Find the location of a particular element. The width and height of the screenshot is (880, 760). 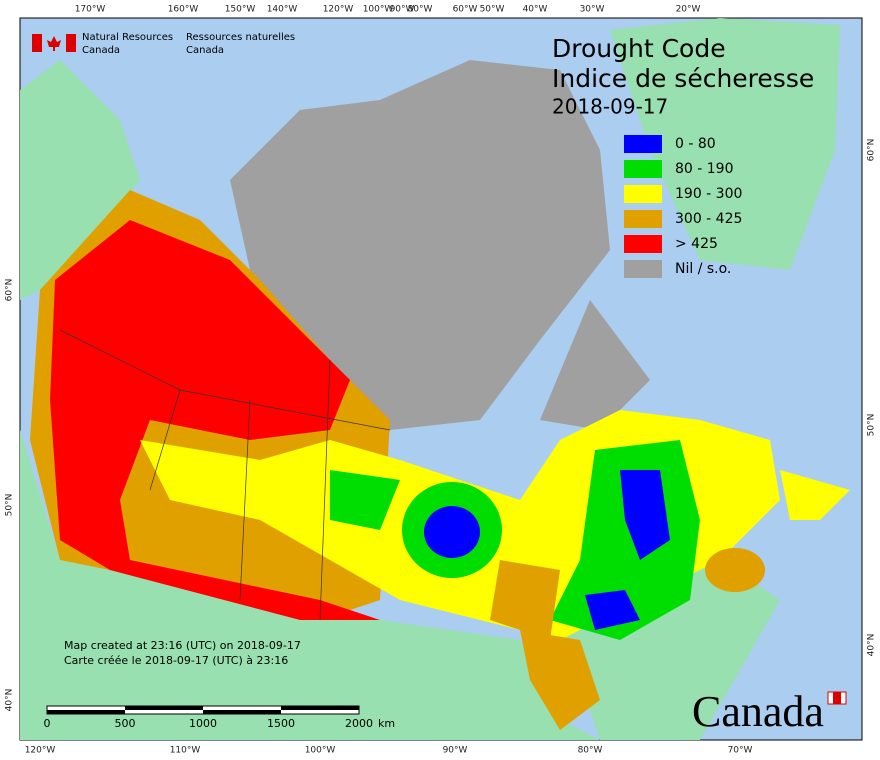

credit: Carte créée le 2018-09-17 (UTC) à 23:16 is located at coordinates (176, 660).